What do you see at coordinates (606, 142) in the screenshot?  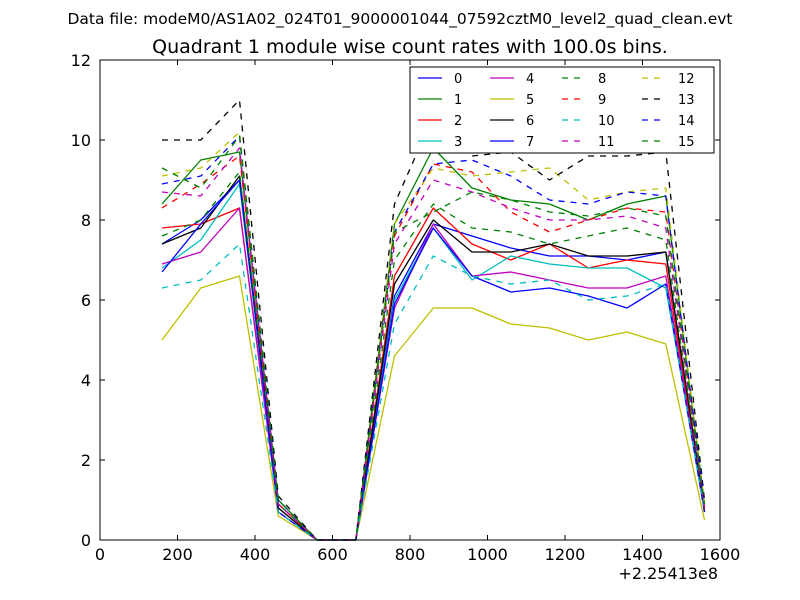 I see `legend-label-11: 11` at bounding box center [606, 142].